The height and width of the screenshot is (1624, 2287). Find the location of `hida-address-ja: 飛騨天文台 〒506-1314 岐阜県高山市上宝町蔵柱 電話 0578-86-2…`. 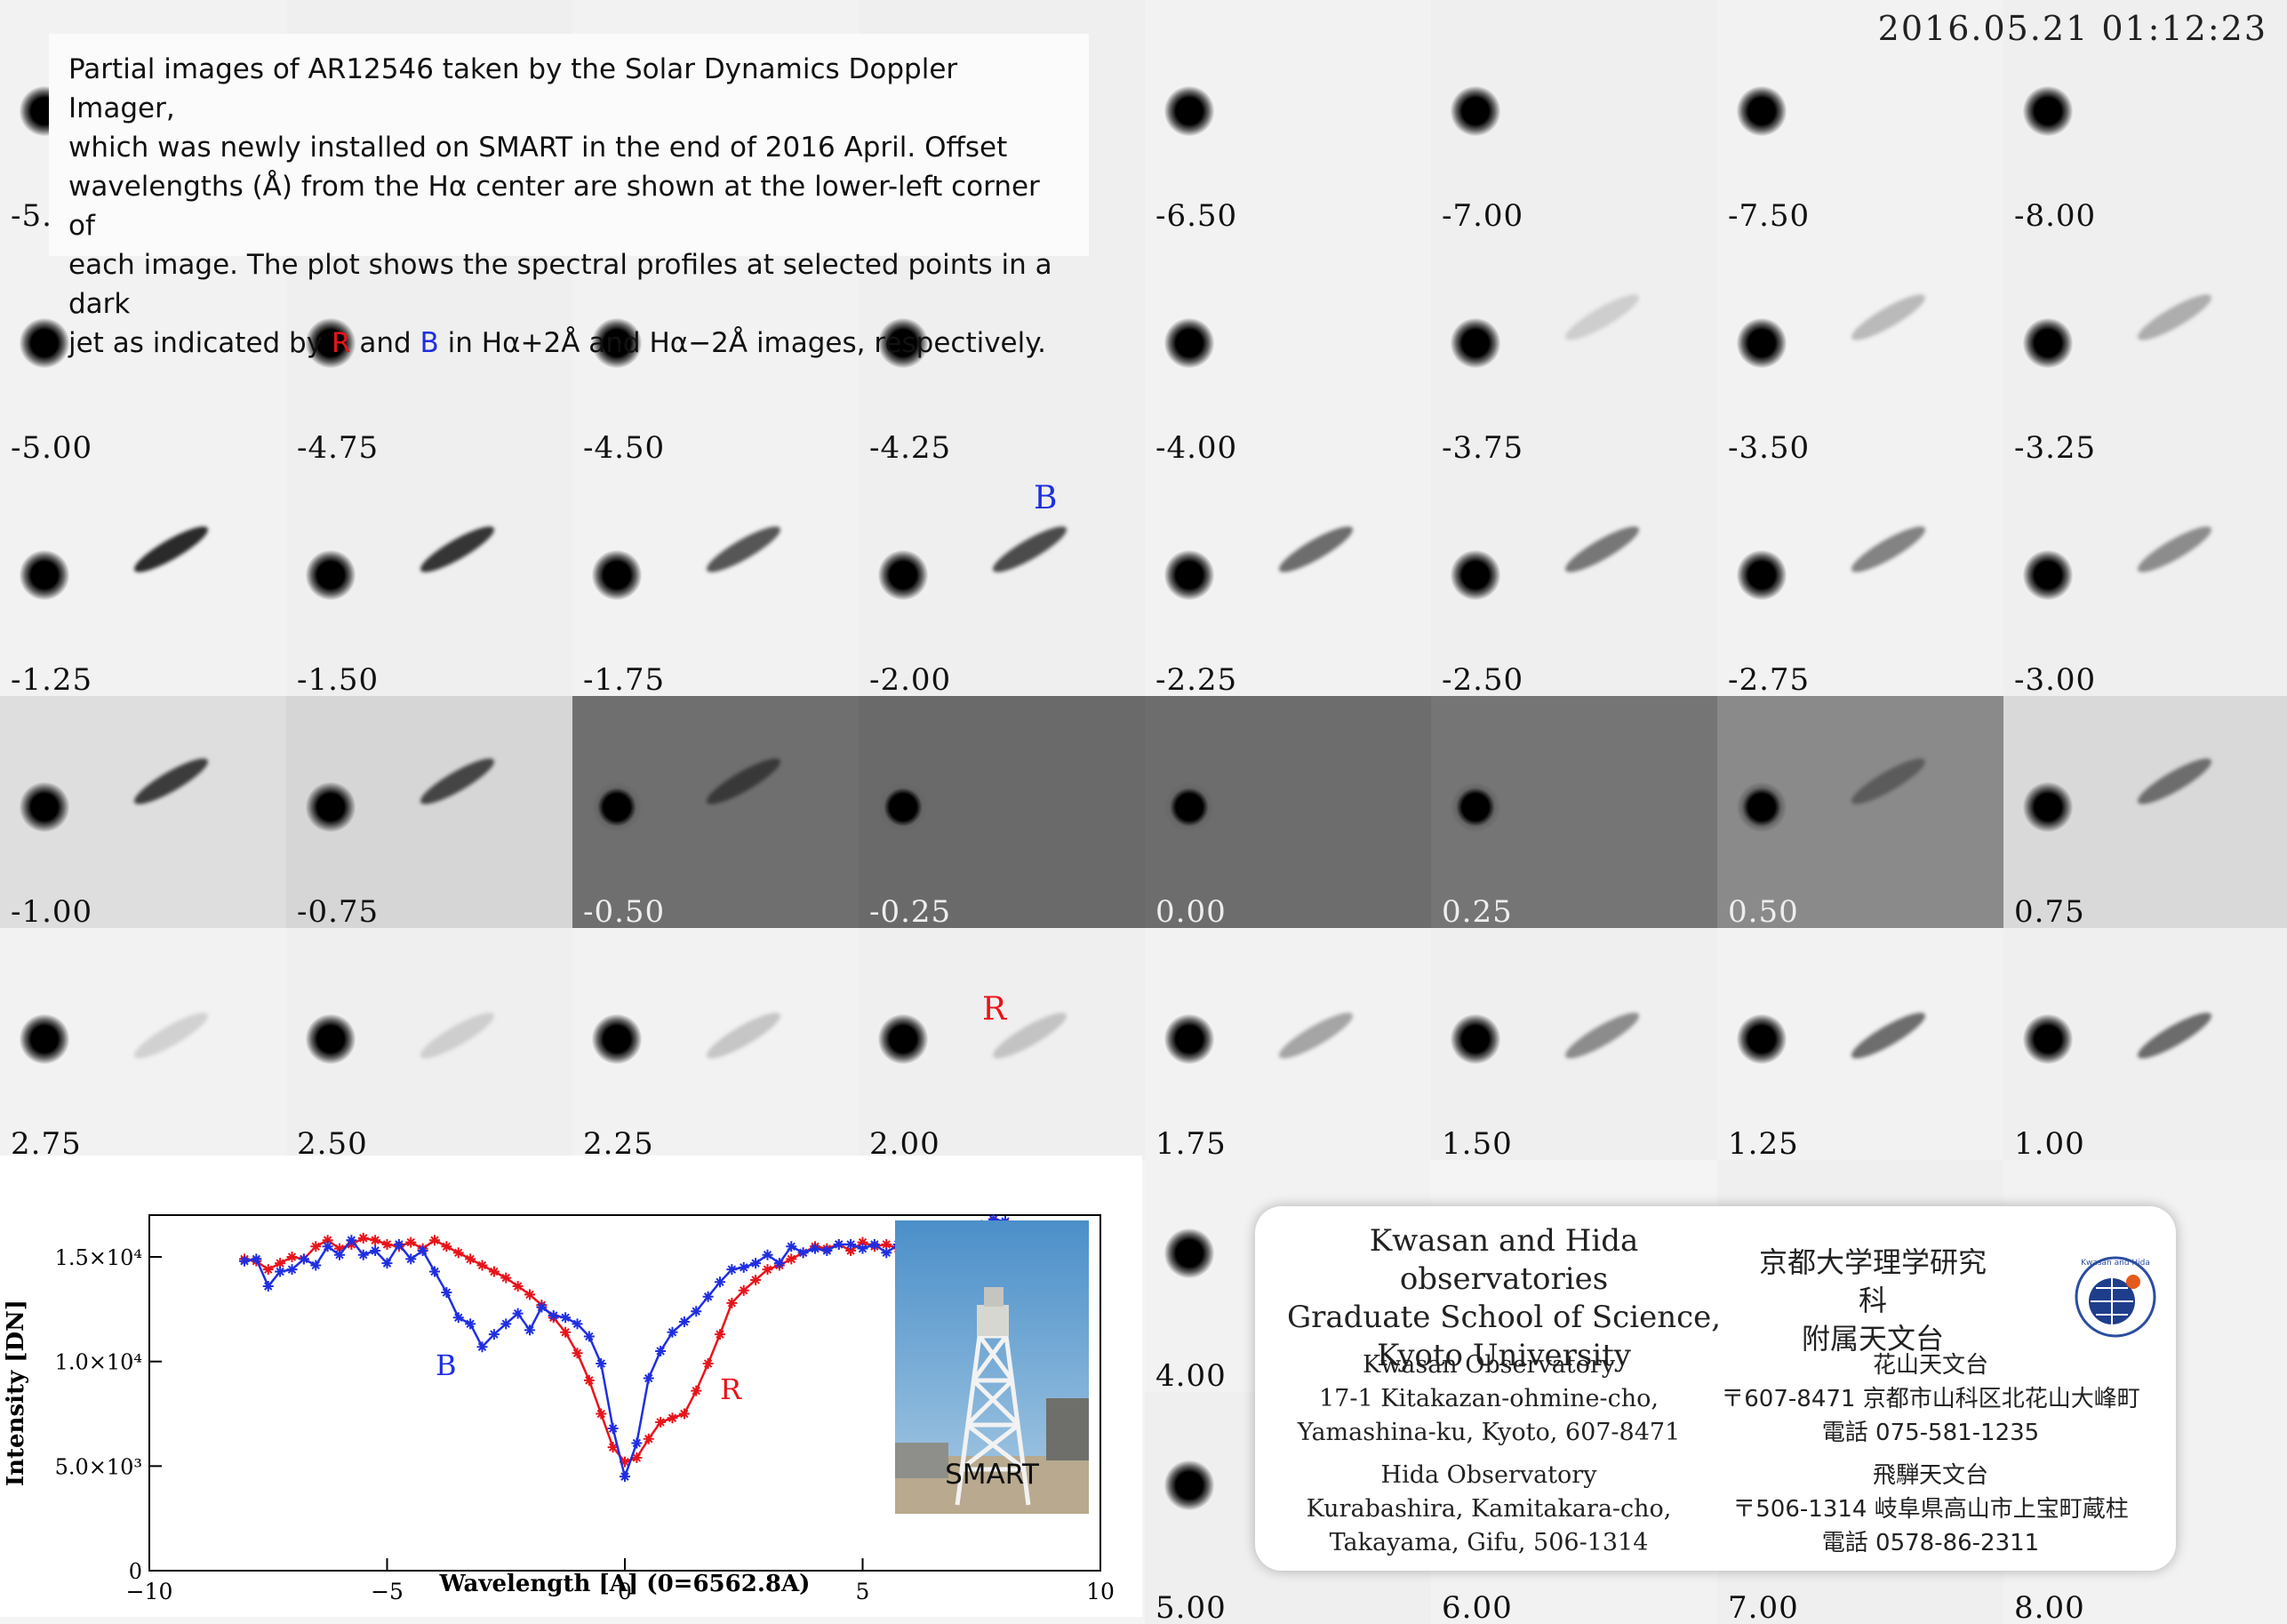

hida-address-ja: 飛騨天文台 〒506-1314 岐阜県高山市上宝町蔵柱 電話 0578-86-2… is located at coordinates (1931, 1509).